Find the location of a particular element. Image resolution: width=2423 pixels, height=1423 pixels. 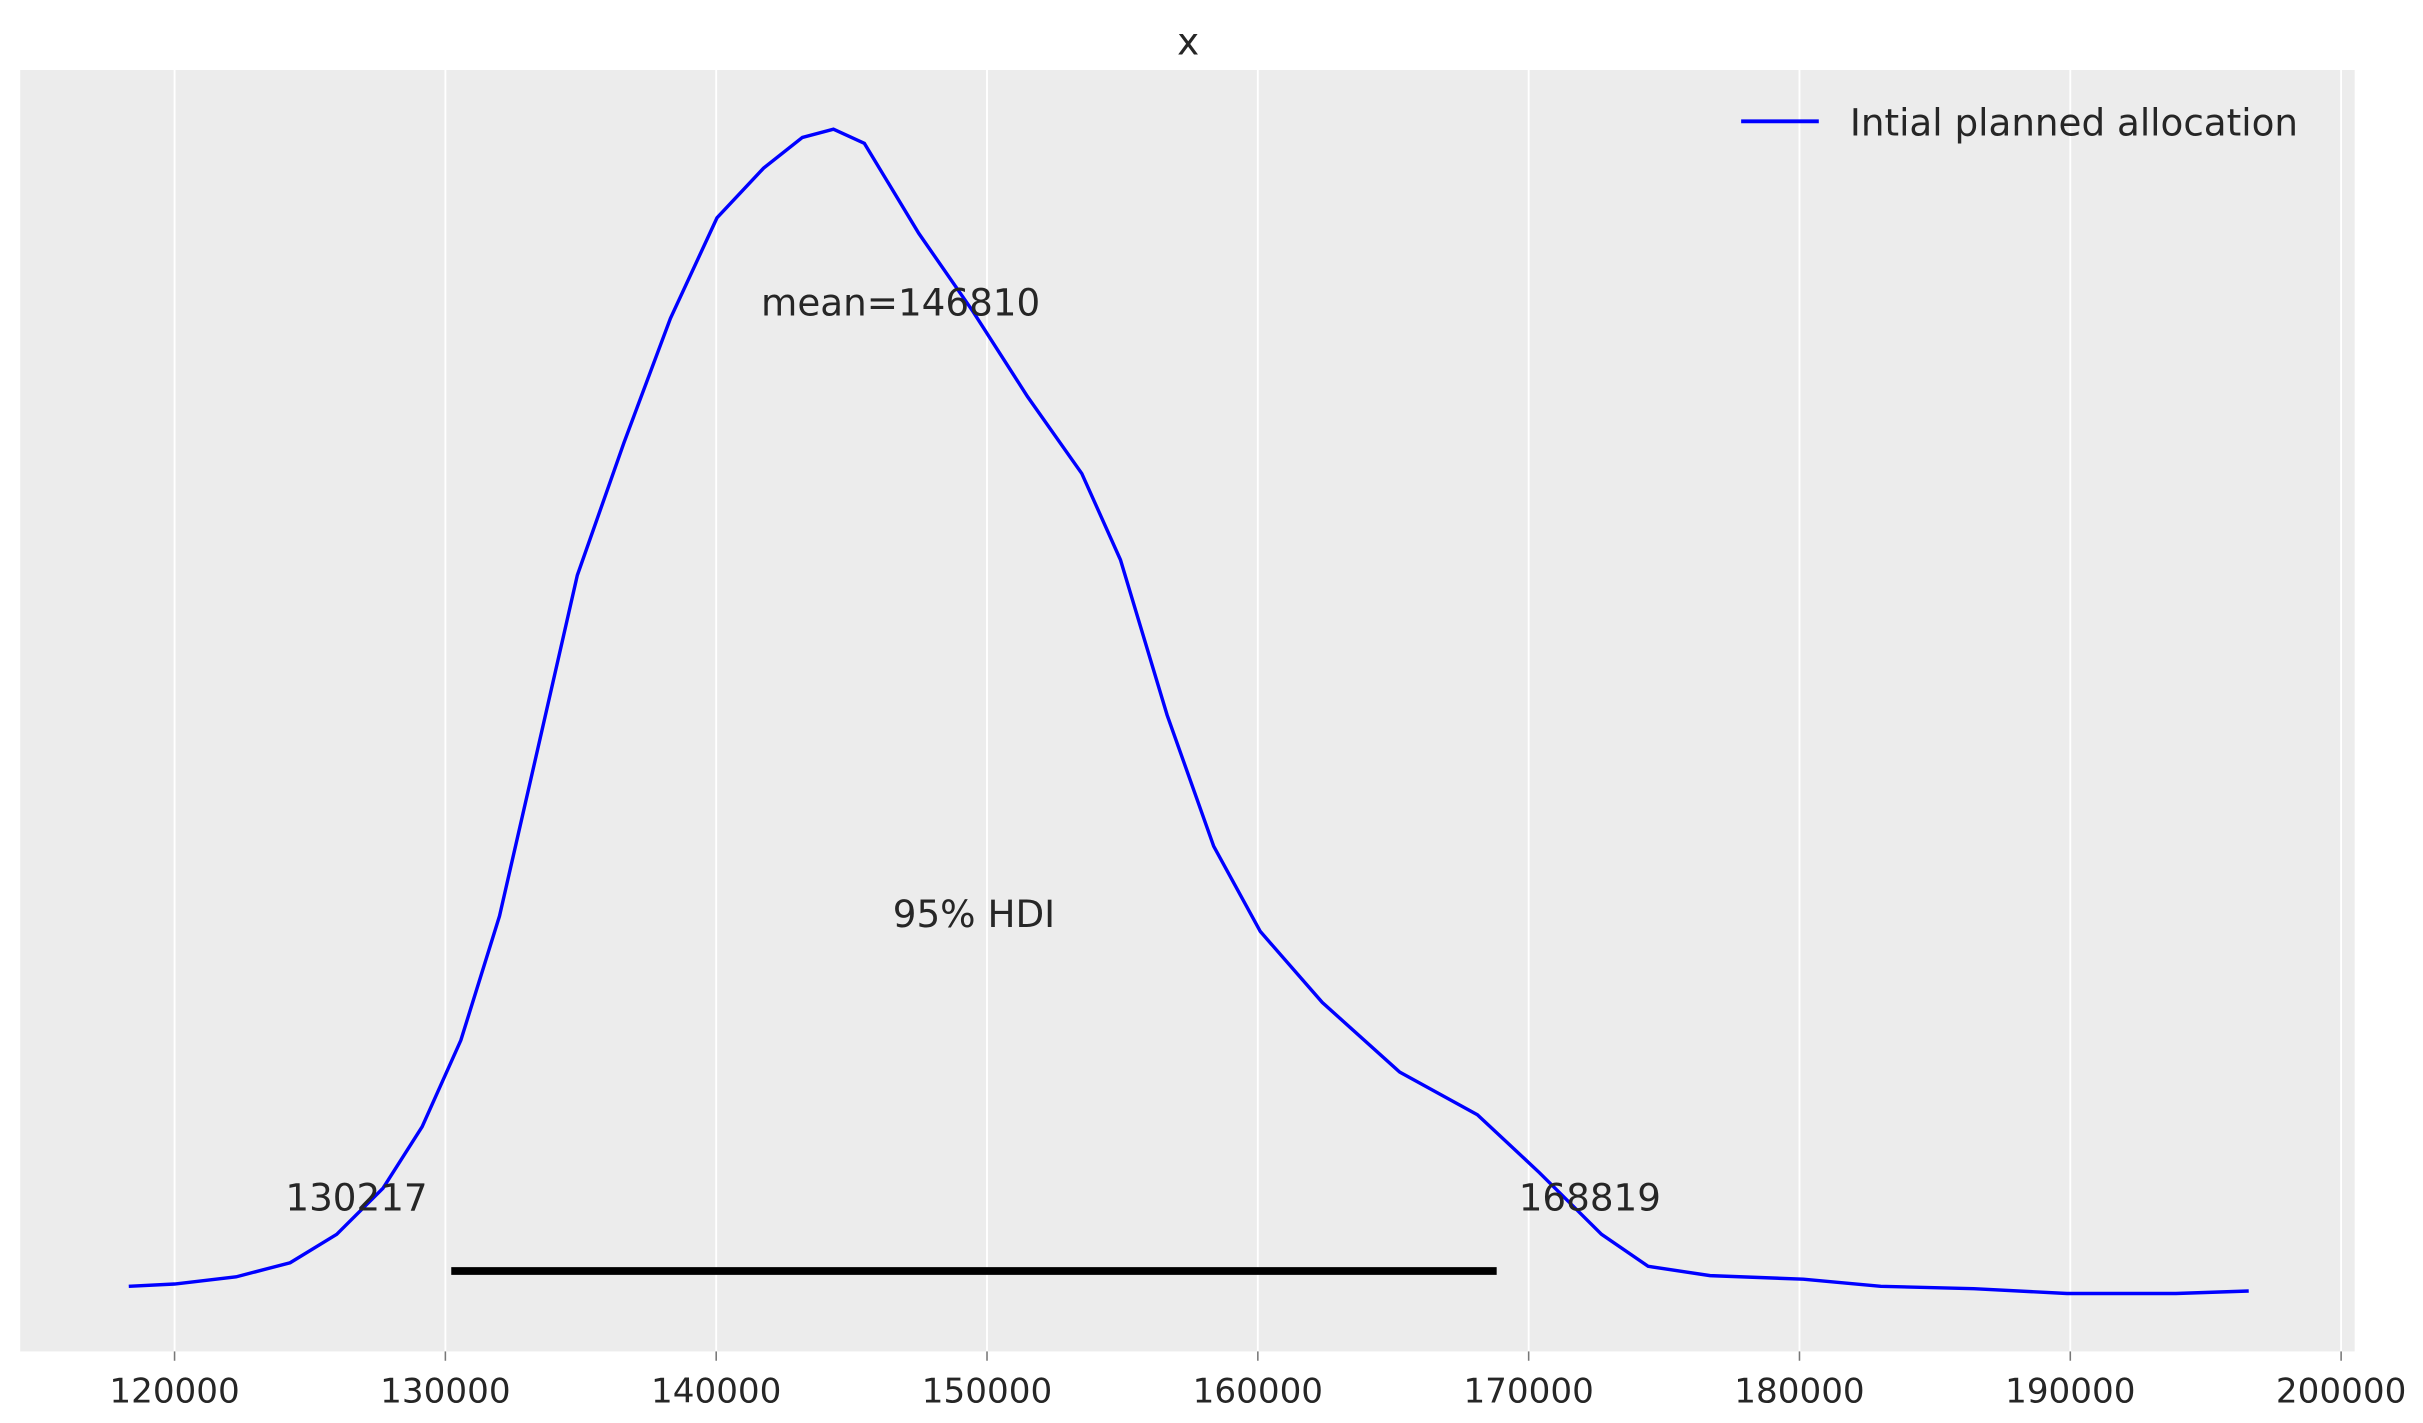

x-tick-label: 130000 is located at coordinates (445, 1392).